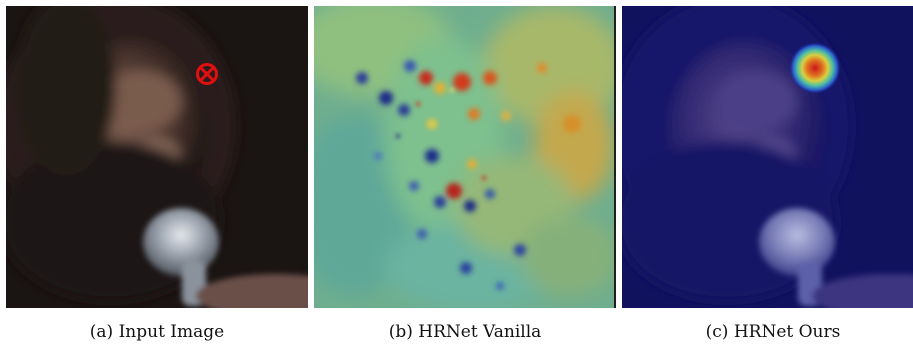  Describe the element at coordinates (773, 332) in the screenshot. I see `caption-hrnet-ours: (c) HRNet Ours` at that location.